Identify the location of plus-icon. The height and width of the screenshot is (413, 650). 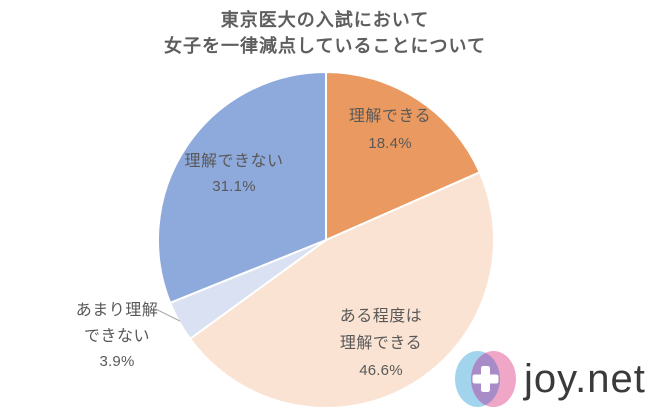
(485, 379).